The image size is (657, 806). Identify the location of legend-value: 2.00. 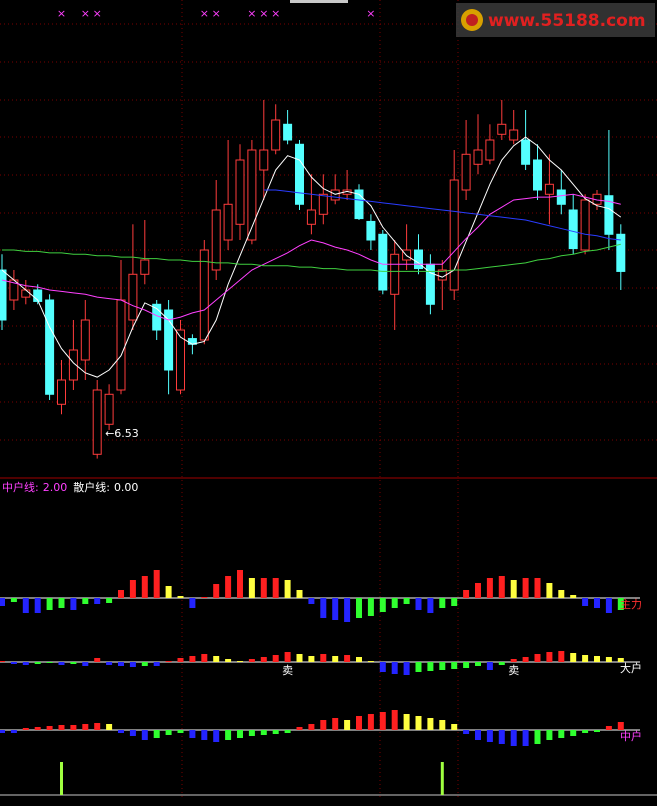
(55, 487).